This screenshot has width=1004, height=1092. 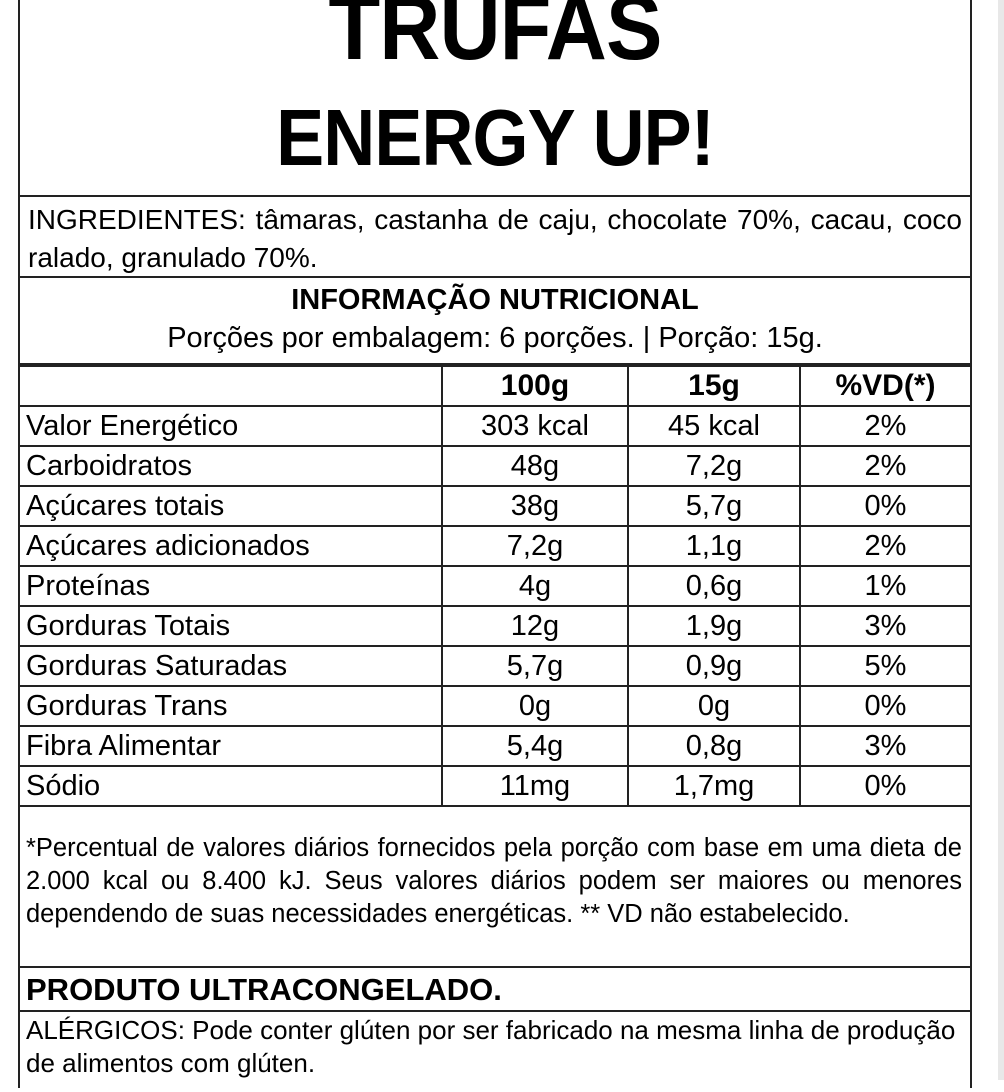 I want to click on nutrient-name: Açúcares adicionados, so click(x=231, y=546).